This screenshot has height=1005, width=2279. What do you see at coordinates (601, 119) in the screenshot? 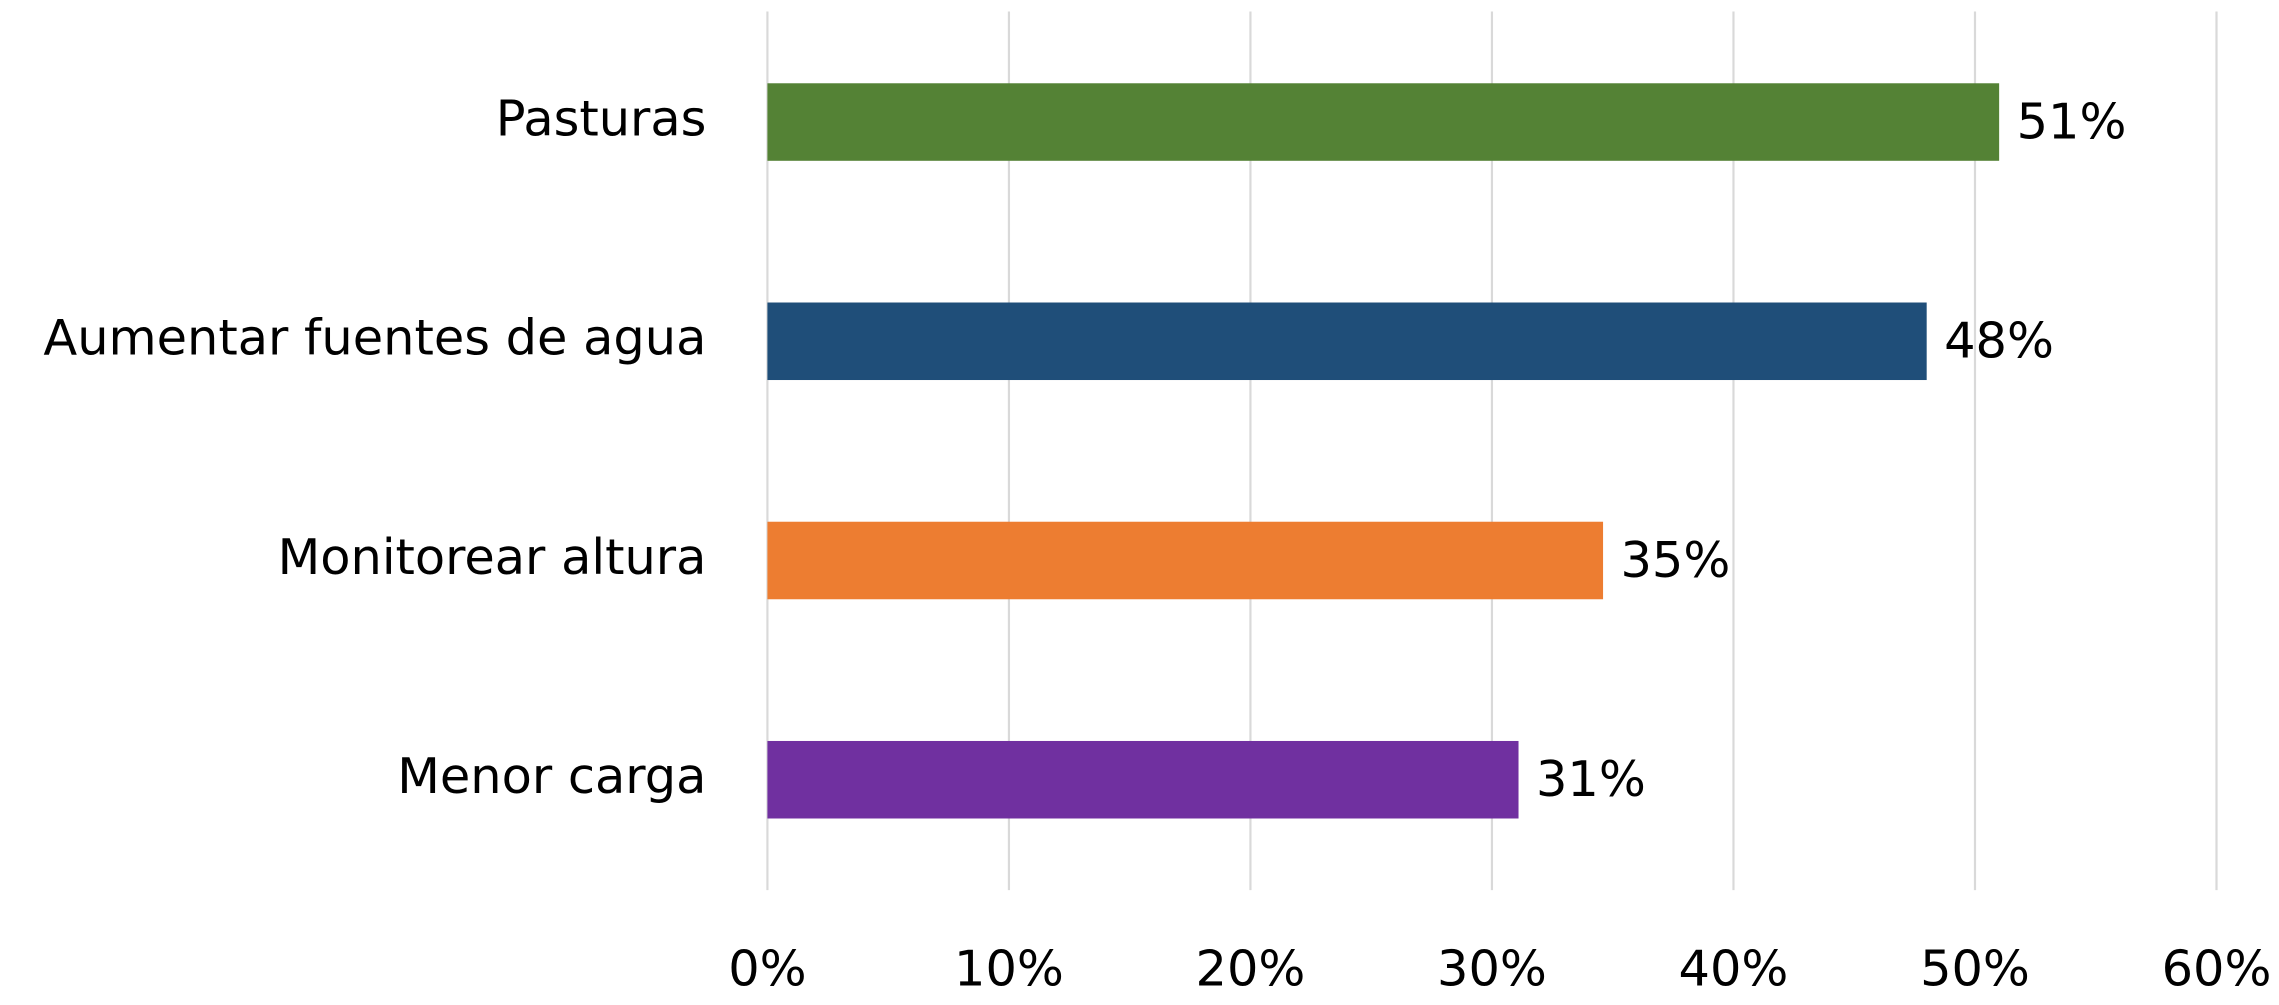
I see `category-label: Pasturas` at bounding box center [601, 119].